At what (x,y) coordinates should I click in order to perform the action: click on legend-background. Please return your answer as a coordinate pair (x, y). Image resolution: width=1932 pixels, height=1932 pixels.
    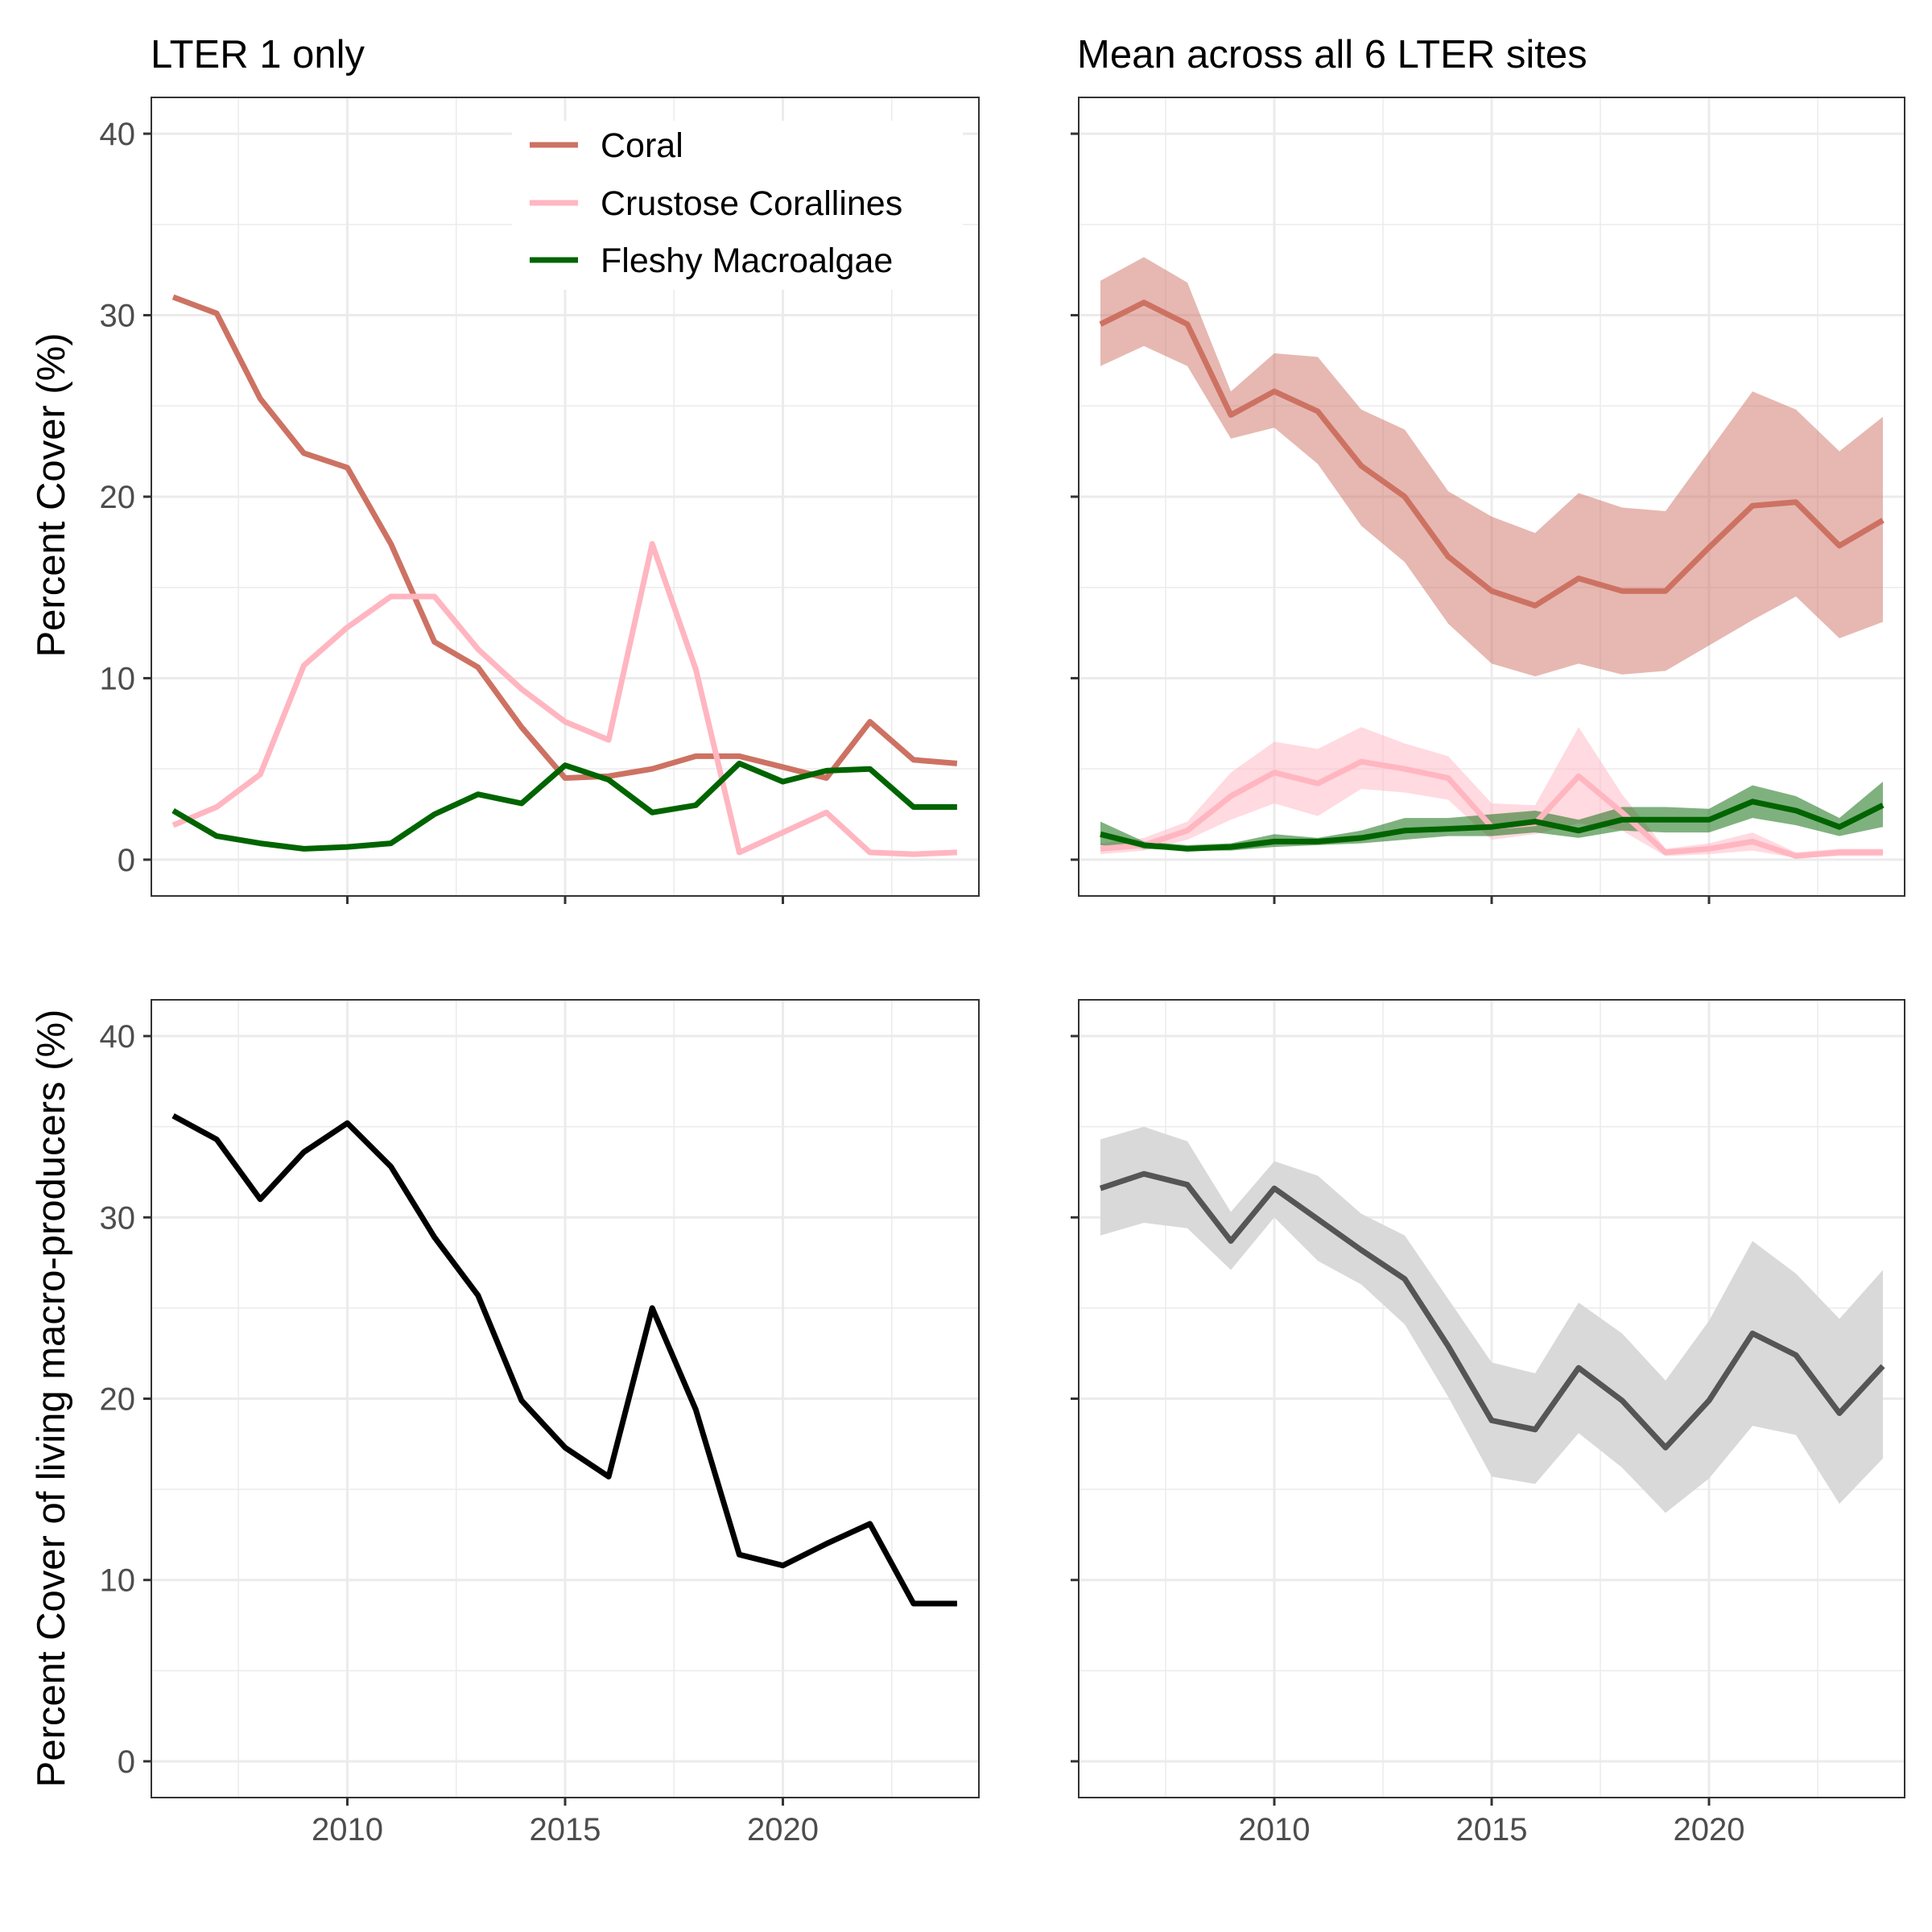
    Looking at the image, I should click on (737, 205).